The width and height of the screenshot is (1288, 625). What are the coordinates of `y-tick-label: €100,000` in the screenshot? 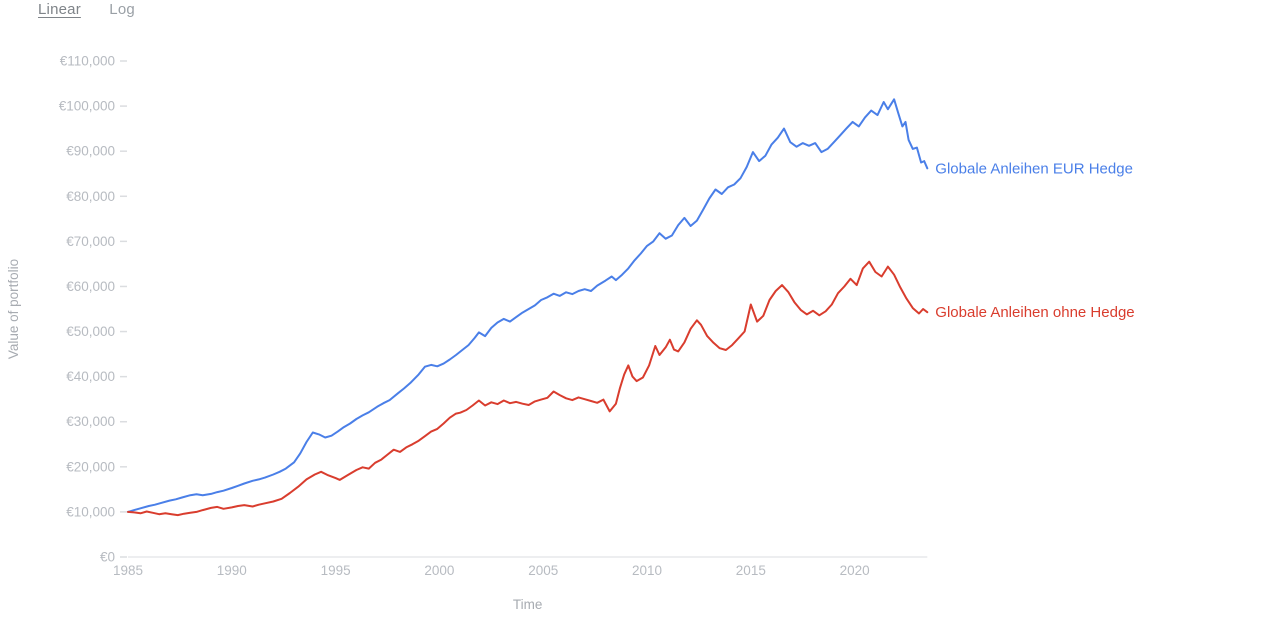 It's located at (87, 106).